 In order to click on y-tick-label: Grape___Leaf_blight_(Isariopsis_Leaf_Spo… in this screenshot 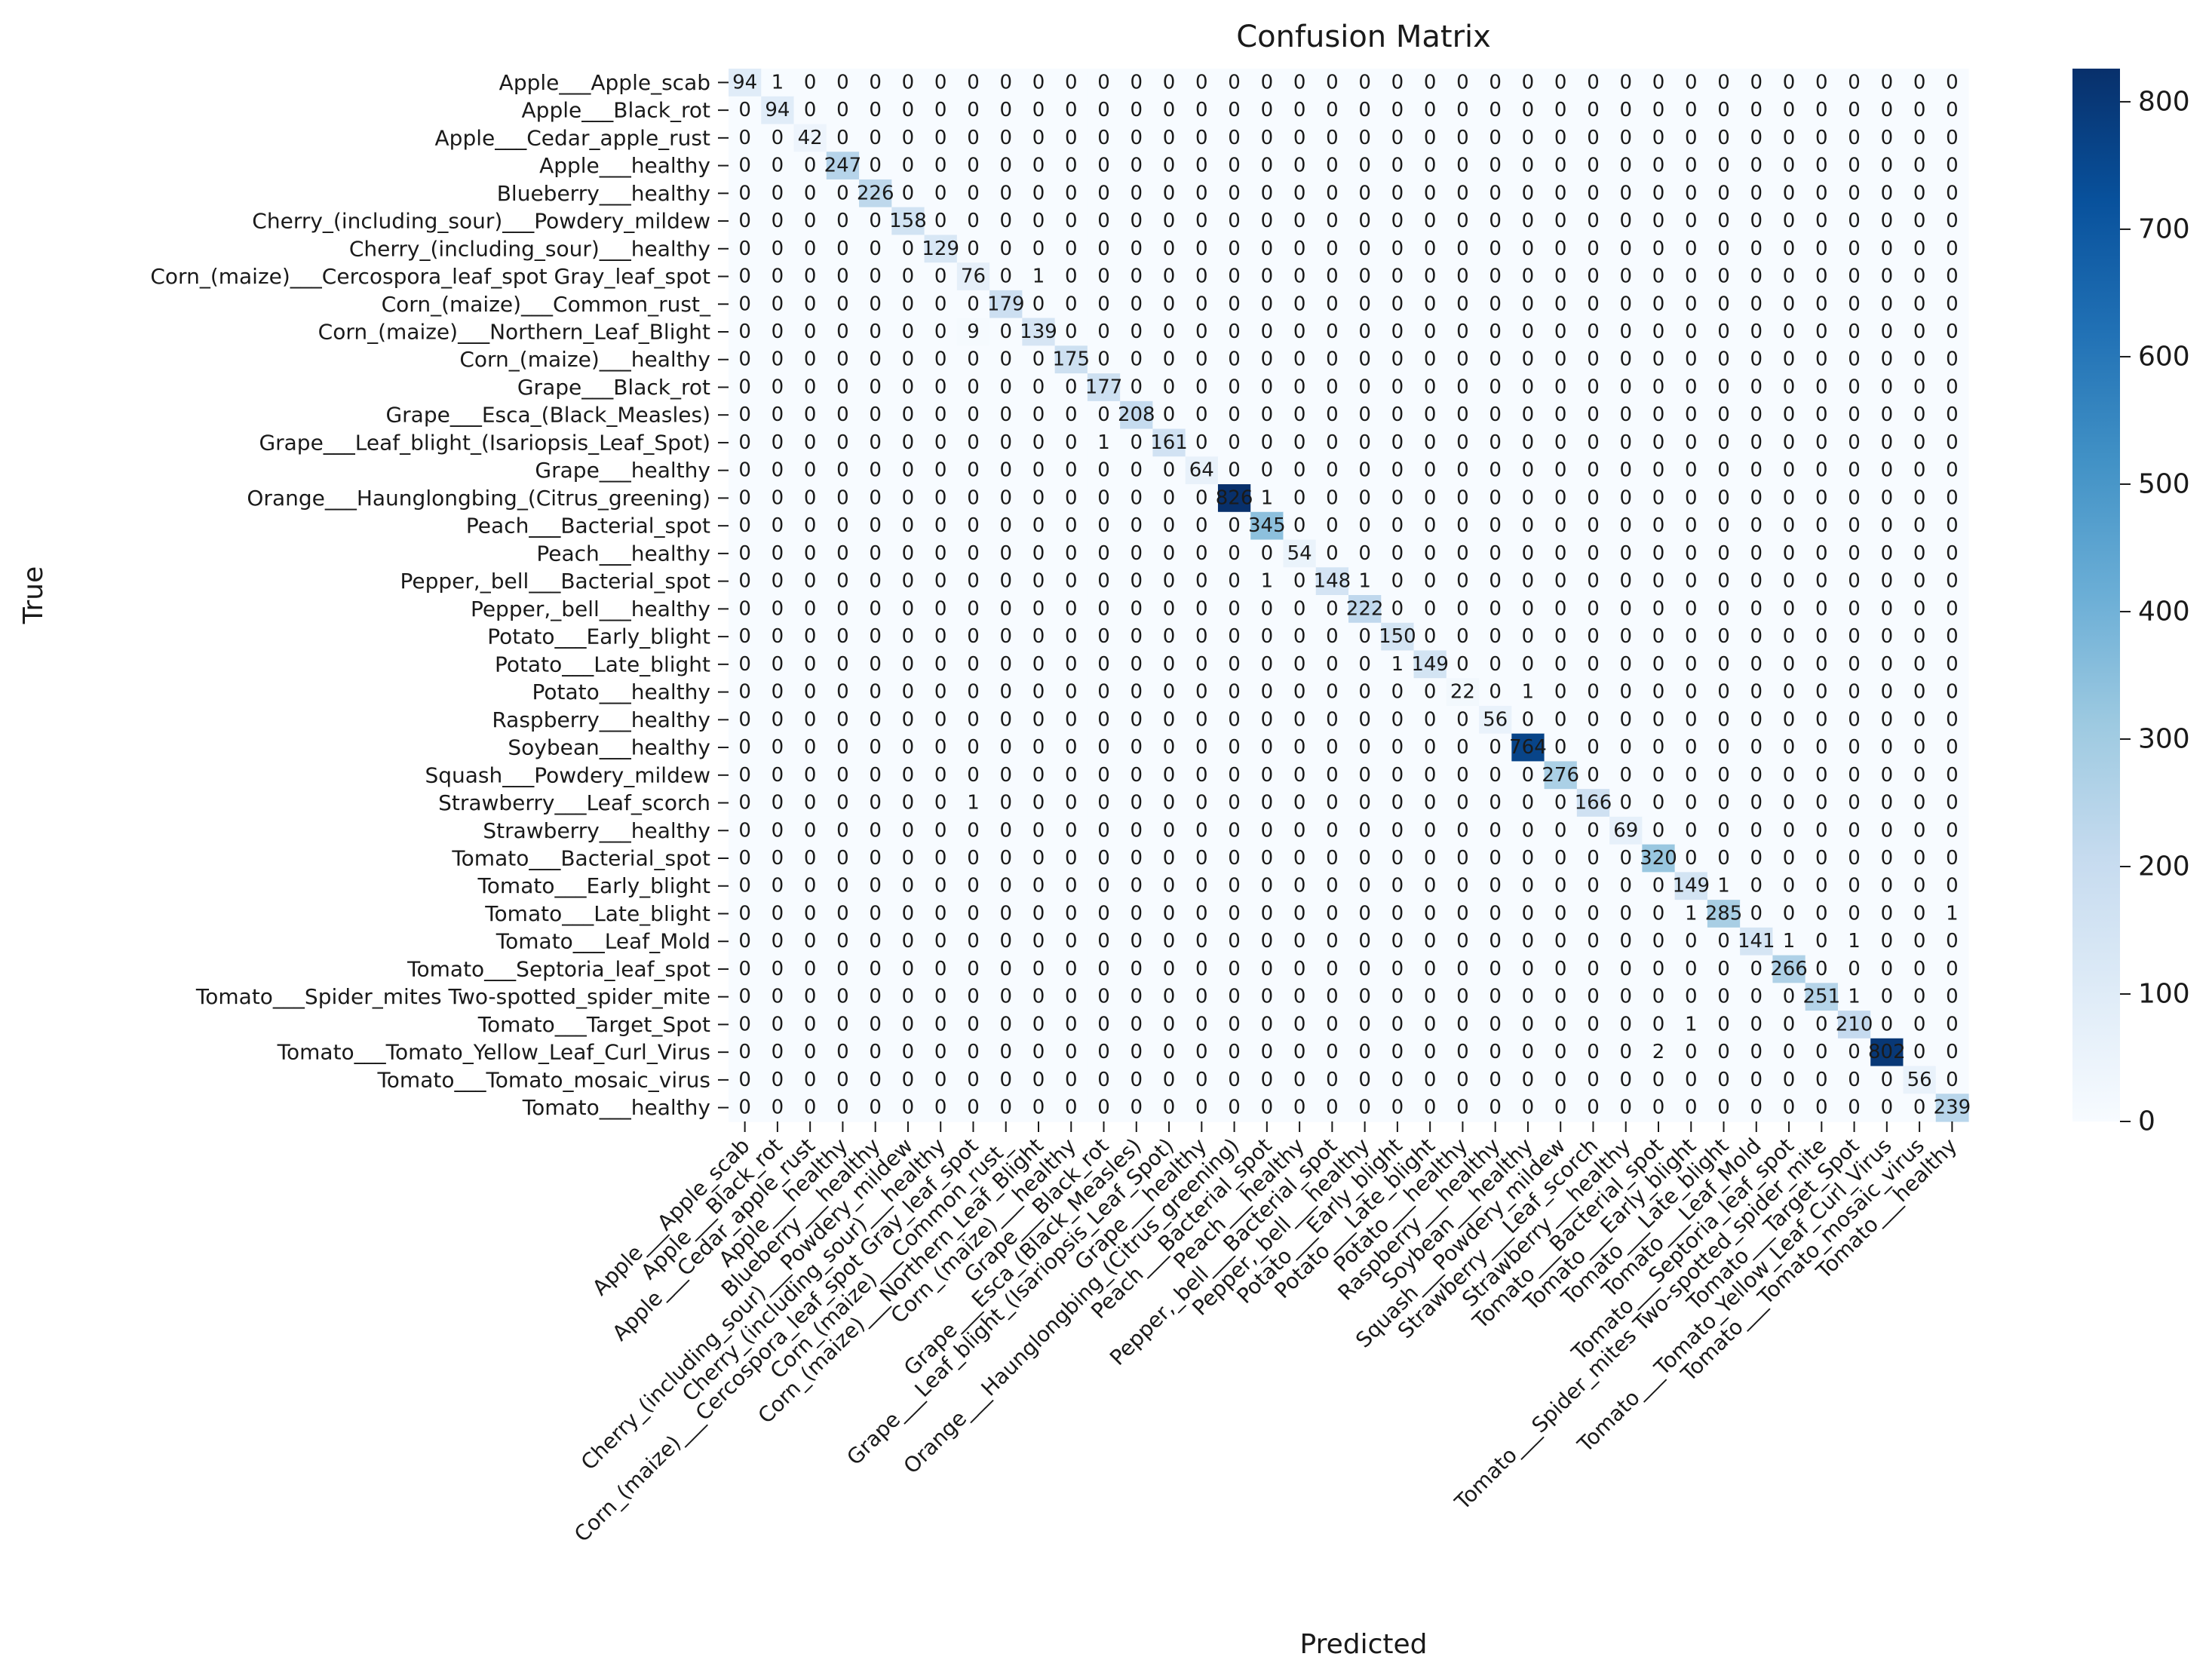, I will do `click(484, 442)`.